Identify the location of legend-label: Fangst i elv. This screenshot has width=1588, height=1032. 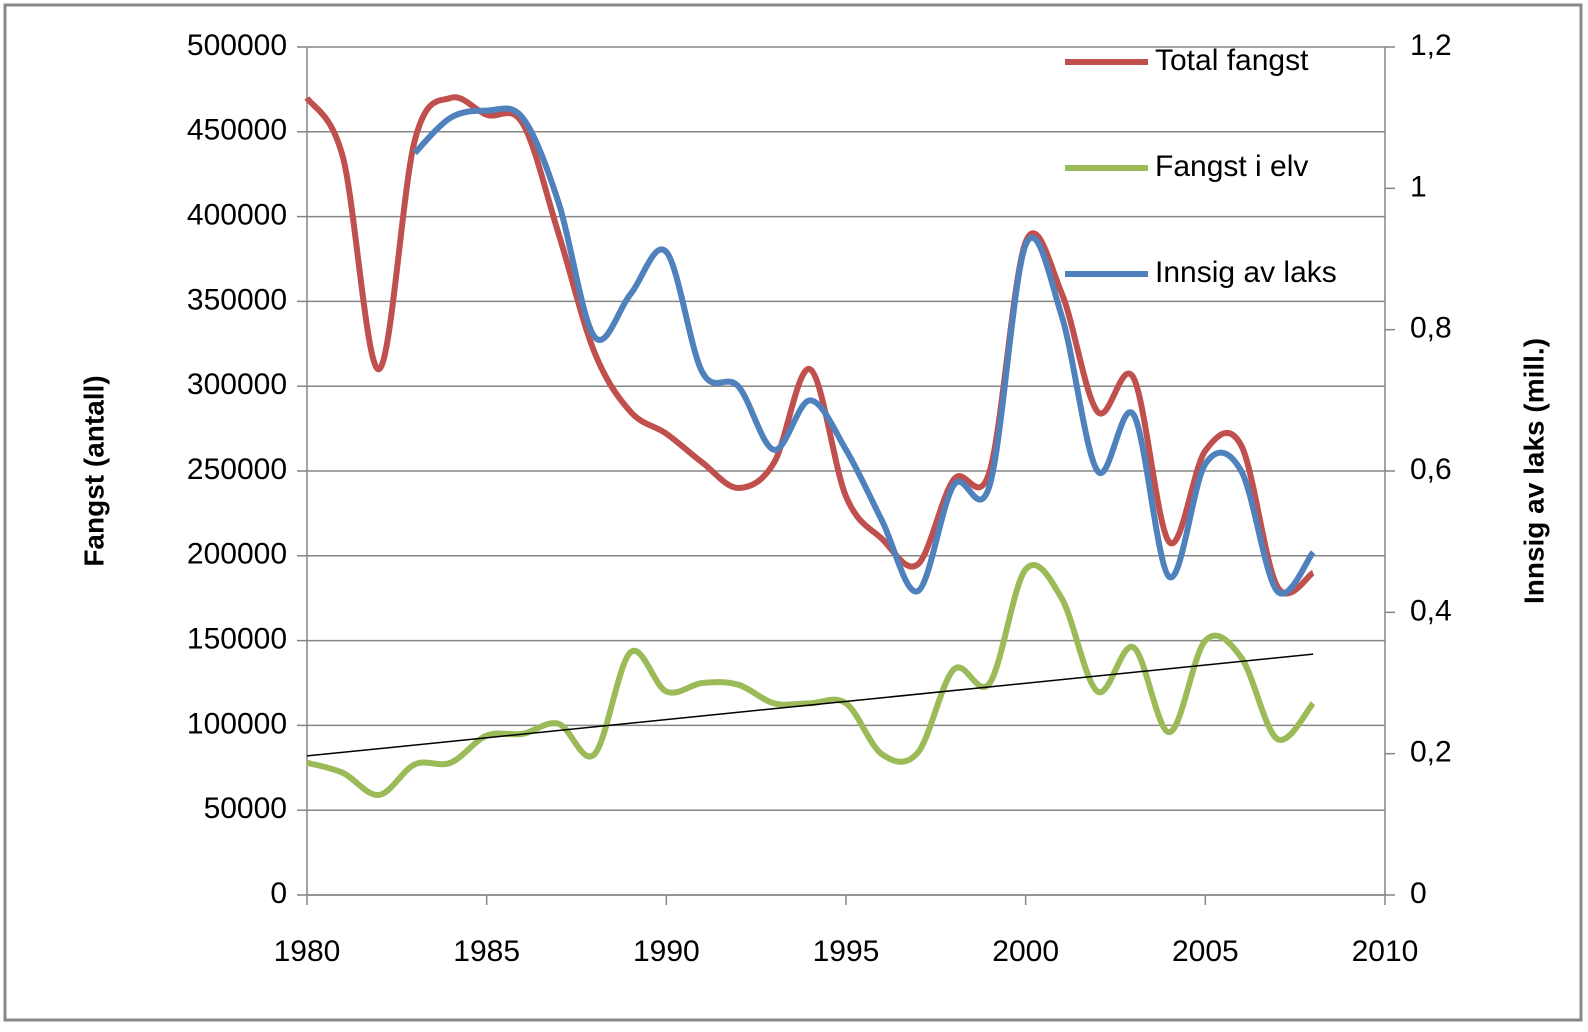
(1231, 166).